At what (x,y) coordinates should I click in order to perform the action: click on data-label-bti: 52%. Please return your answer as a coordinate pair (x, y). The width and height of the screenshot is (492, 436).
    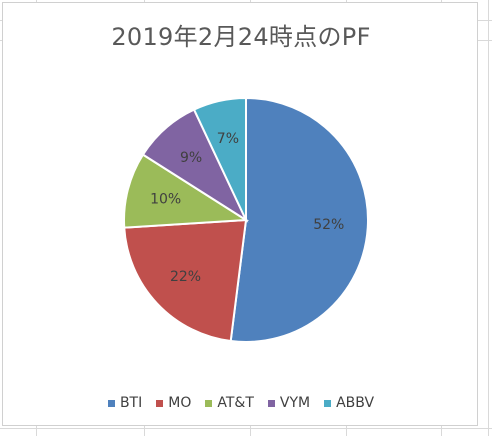
    Looking at the image, I should click on (328, 225).